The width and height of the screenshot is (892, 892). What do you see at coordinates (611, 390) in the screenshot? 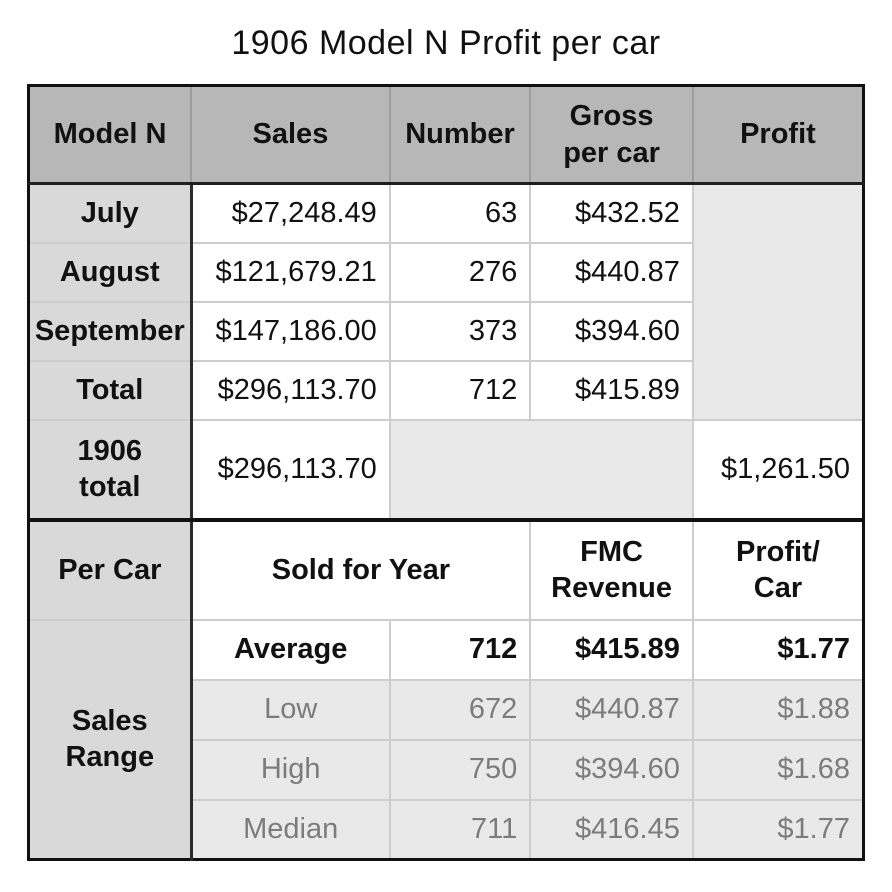
I see `gross-value: $415.89` at bounding box center [611, 390].